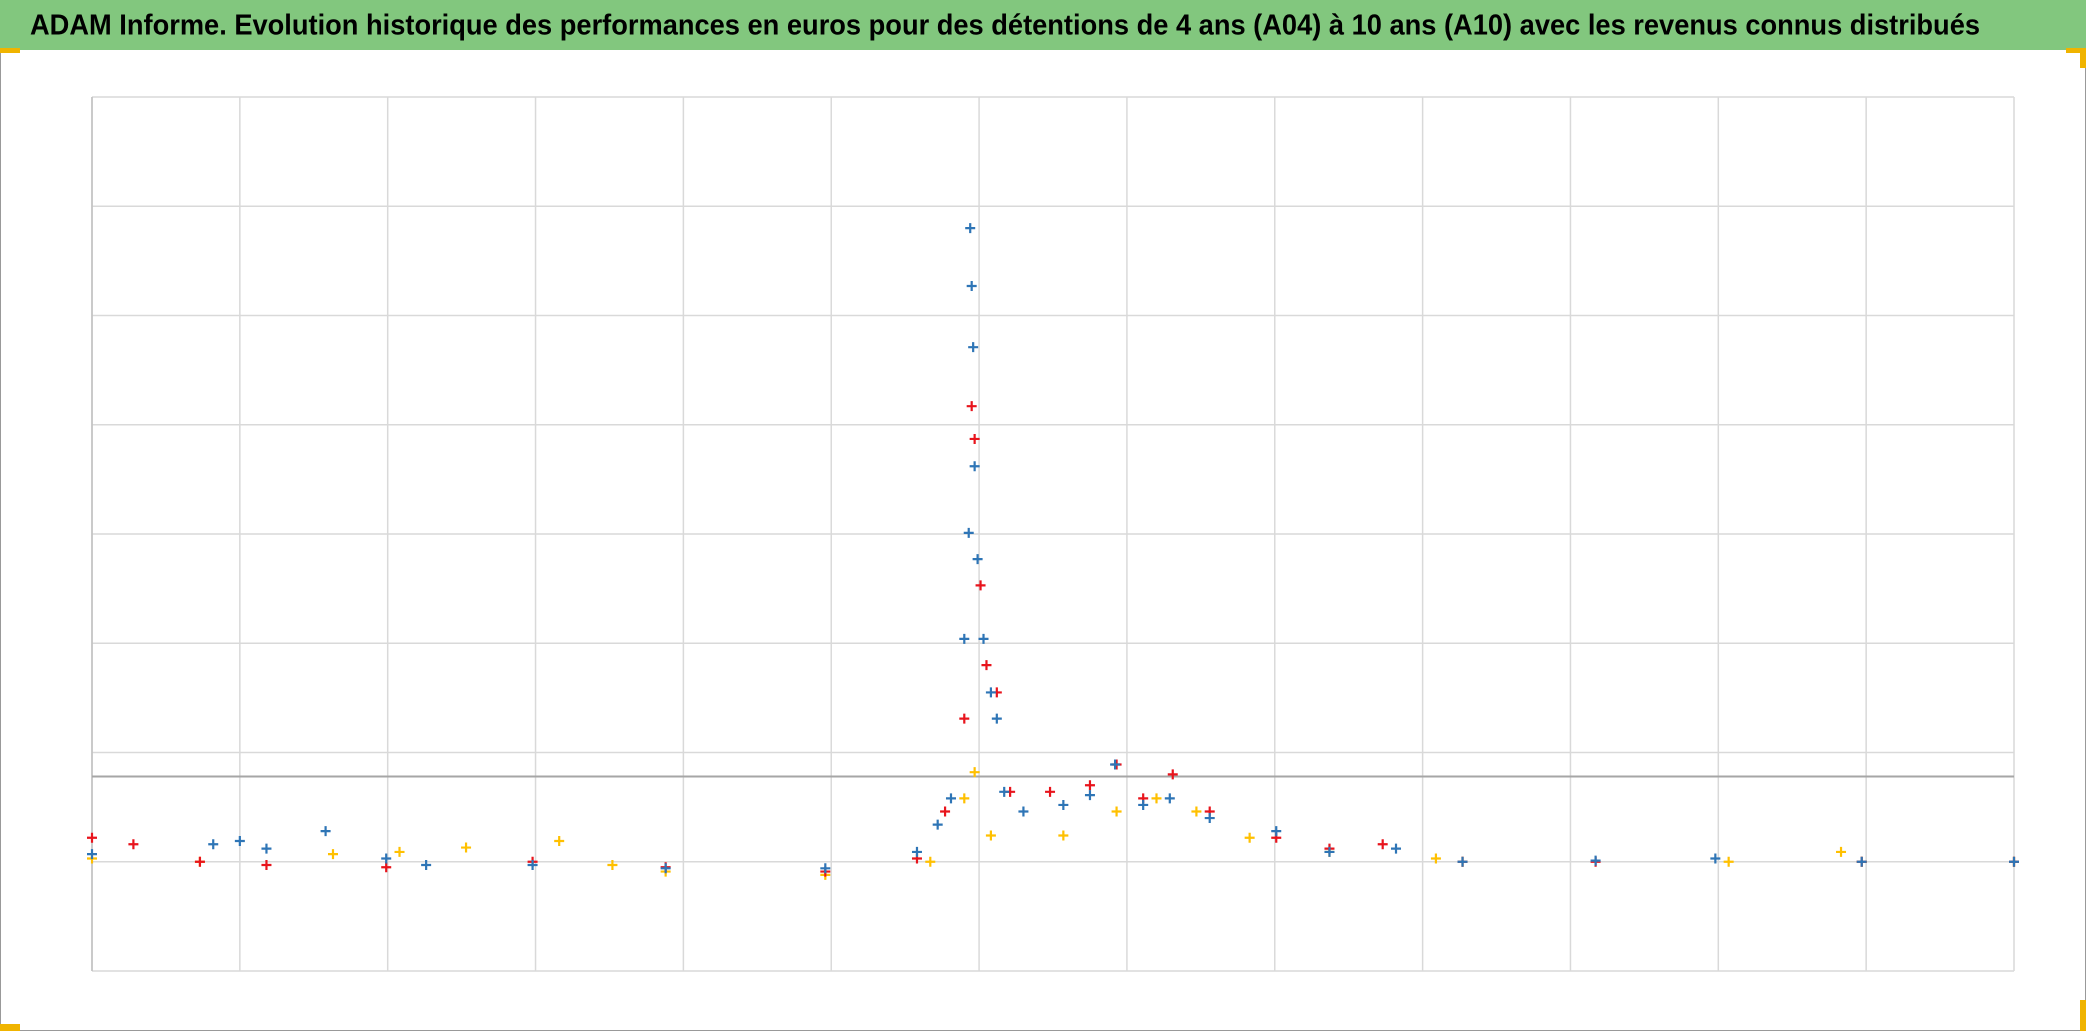 Image resolution: width=2086 pixels, height=1031 pixels. I want to click on title-bar, so click(1043, 25).